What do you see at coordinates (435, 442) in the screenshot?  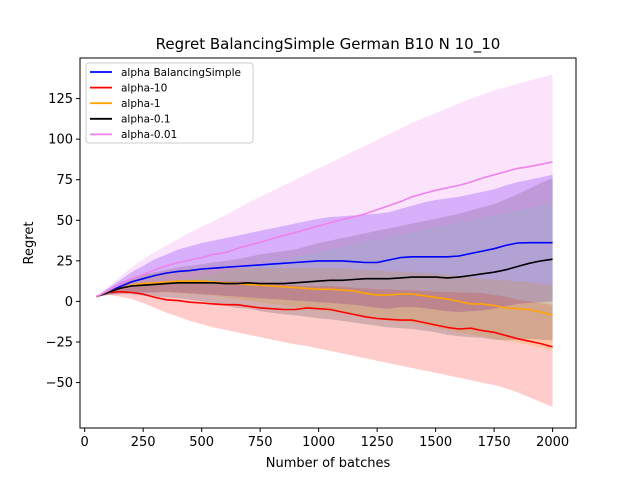 I see `x-tick-label: 1500` at bounding box center [435, 442].